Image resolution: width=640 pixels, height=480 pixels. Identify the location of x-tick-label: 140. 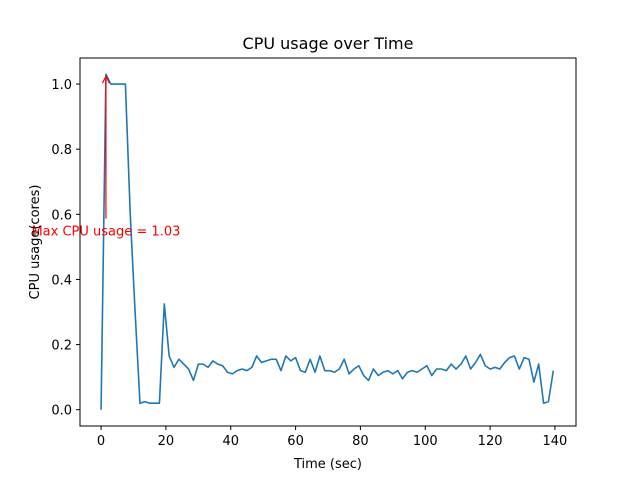
(555, 441).